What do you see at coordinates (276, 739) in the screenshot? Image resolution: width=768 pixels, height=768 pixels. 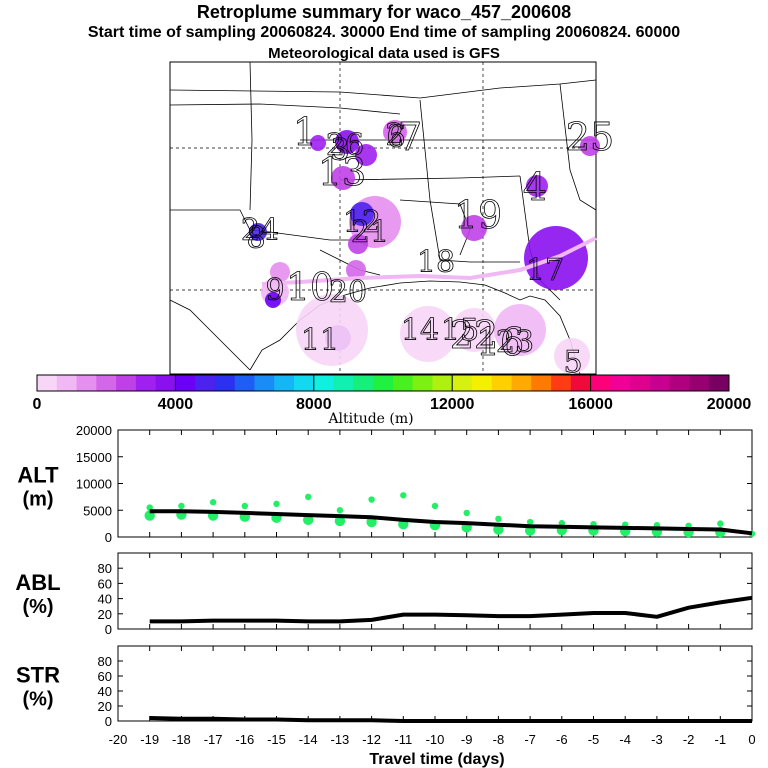 I see `x-tick-label: -15` at bounding box center [276, 739].